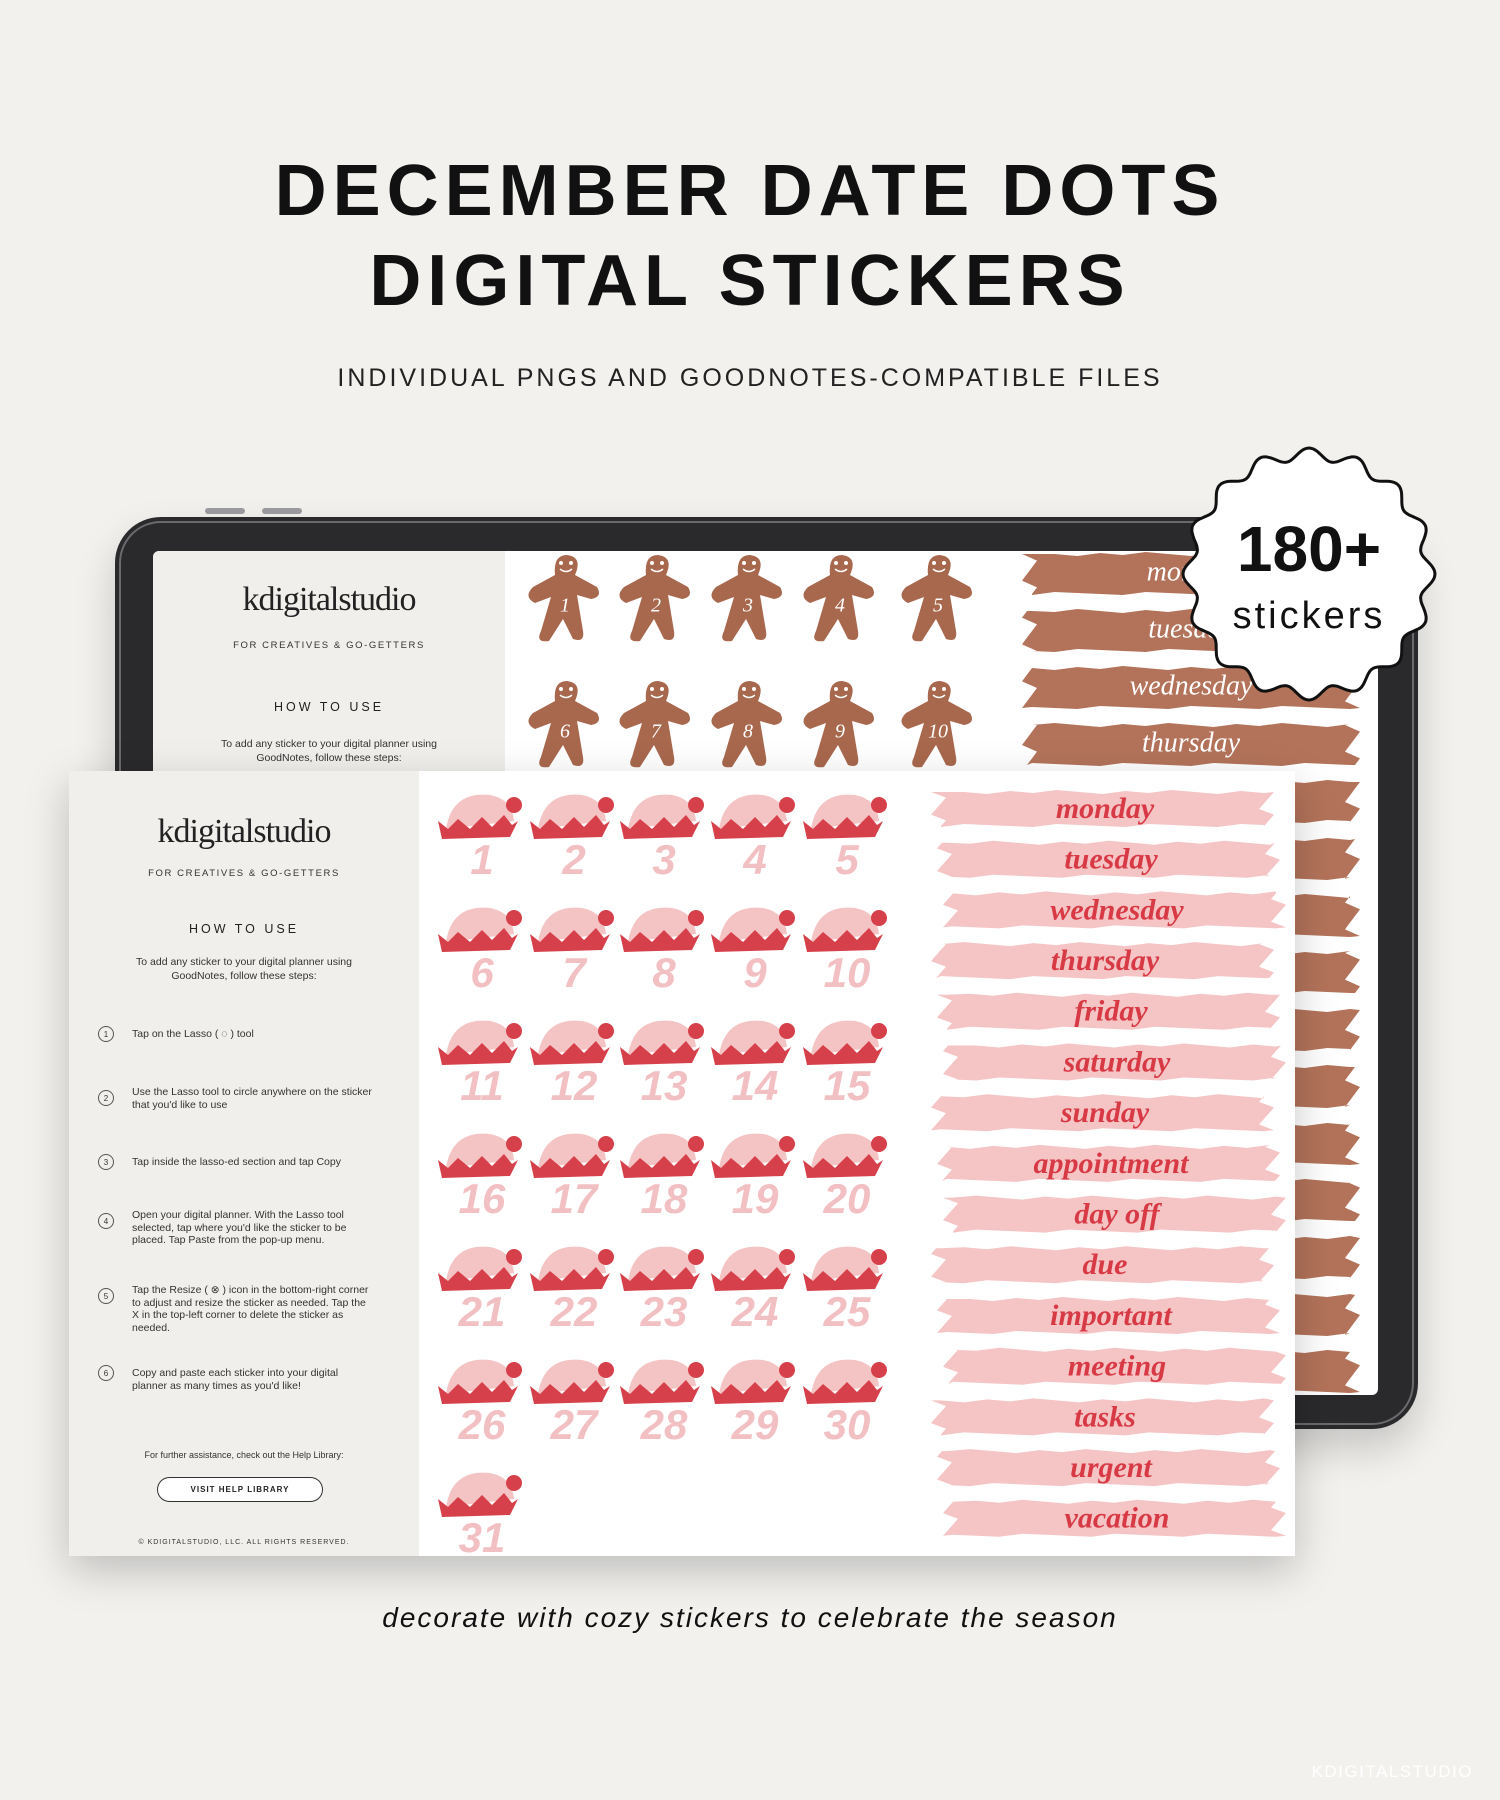 The image size is (1500, 1800). I want to click on date-dot-sticker: 28, so click(662, 1403).